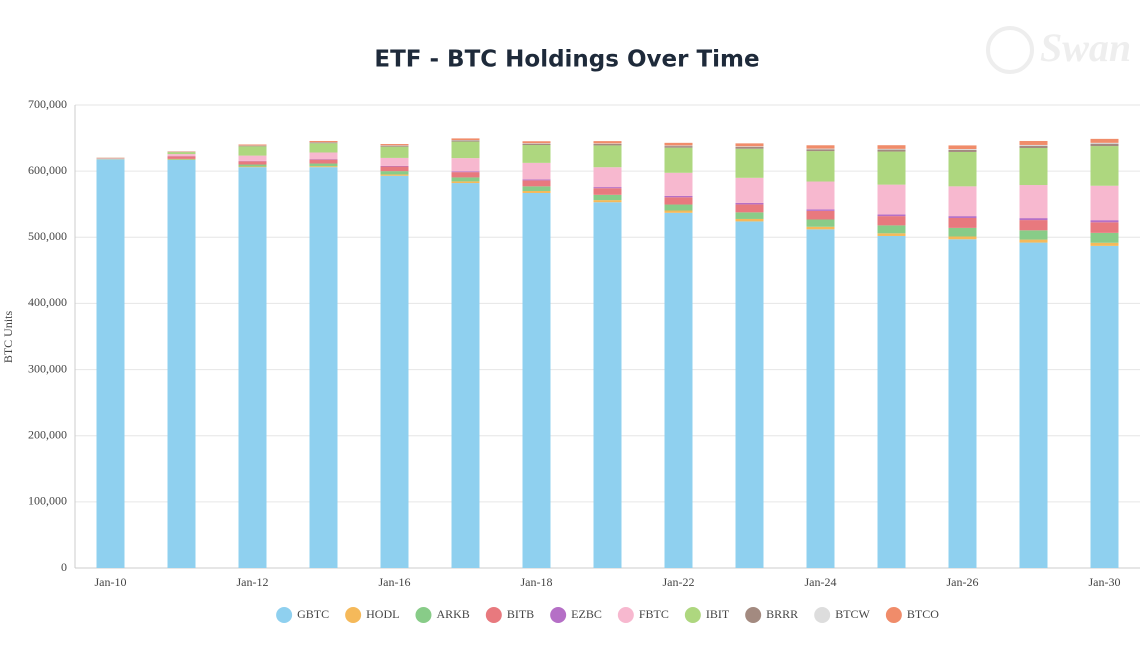  Describe the element at coordinates (1085, 47) in the screenshot. I see `watermark: Swan` at that location.